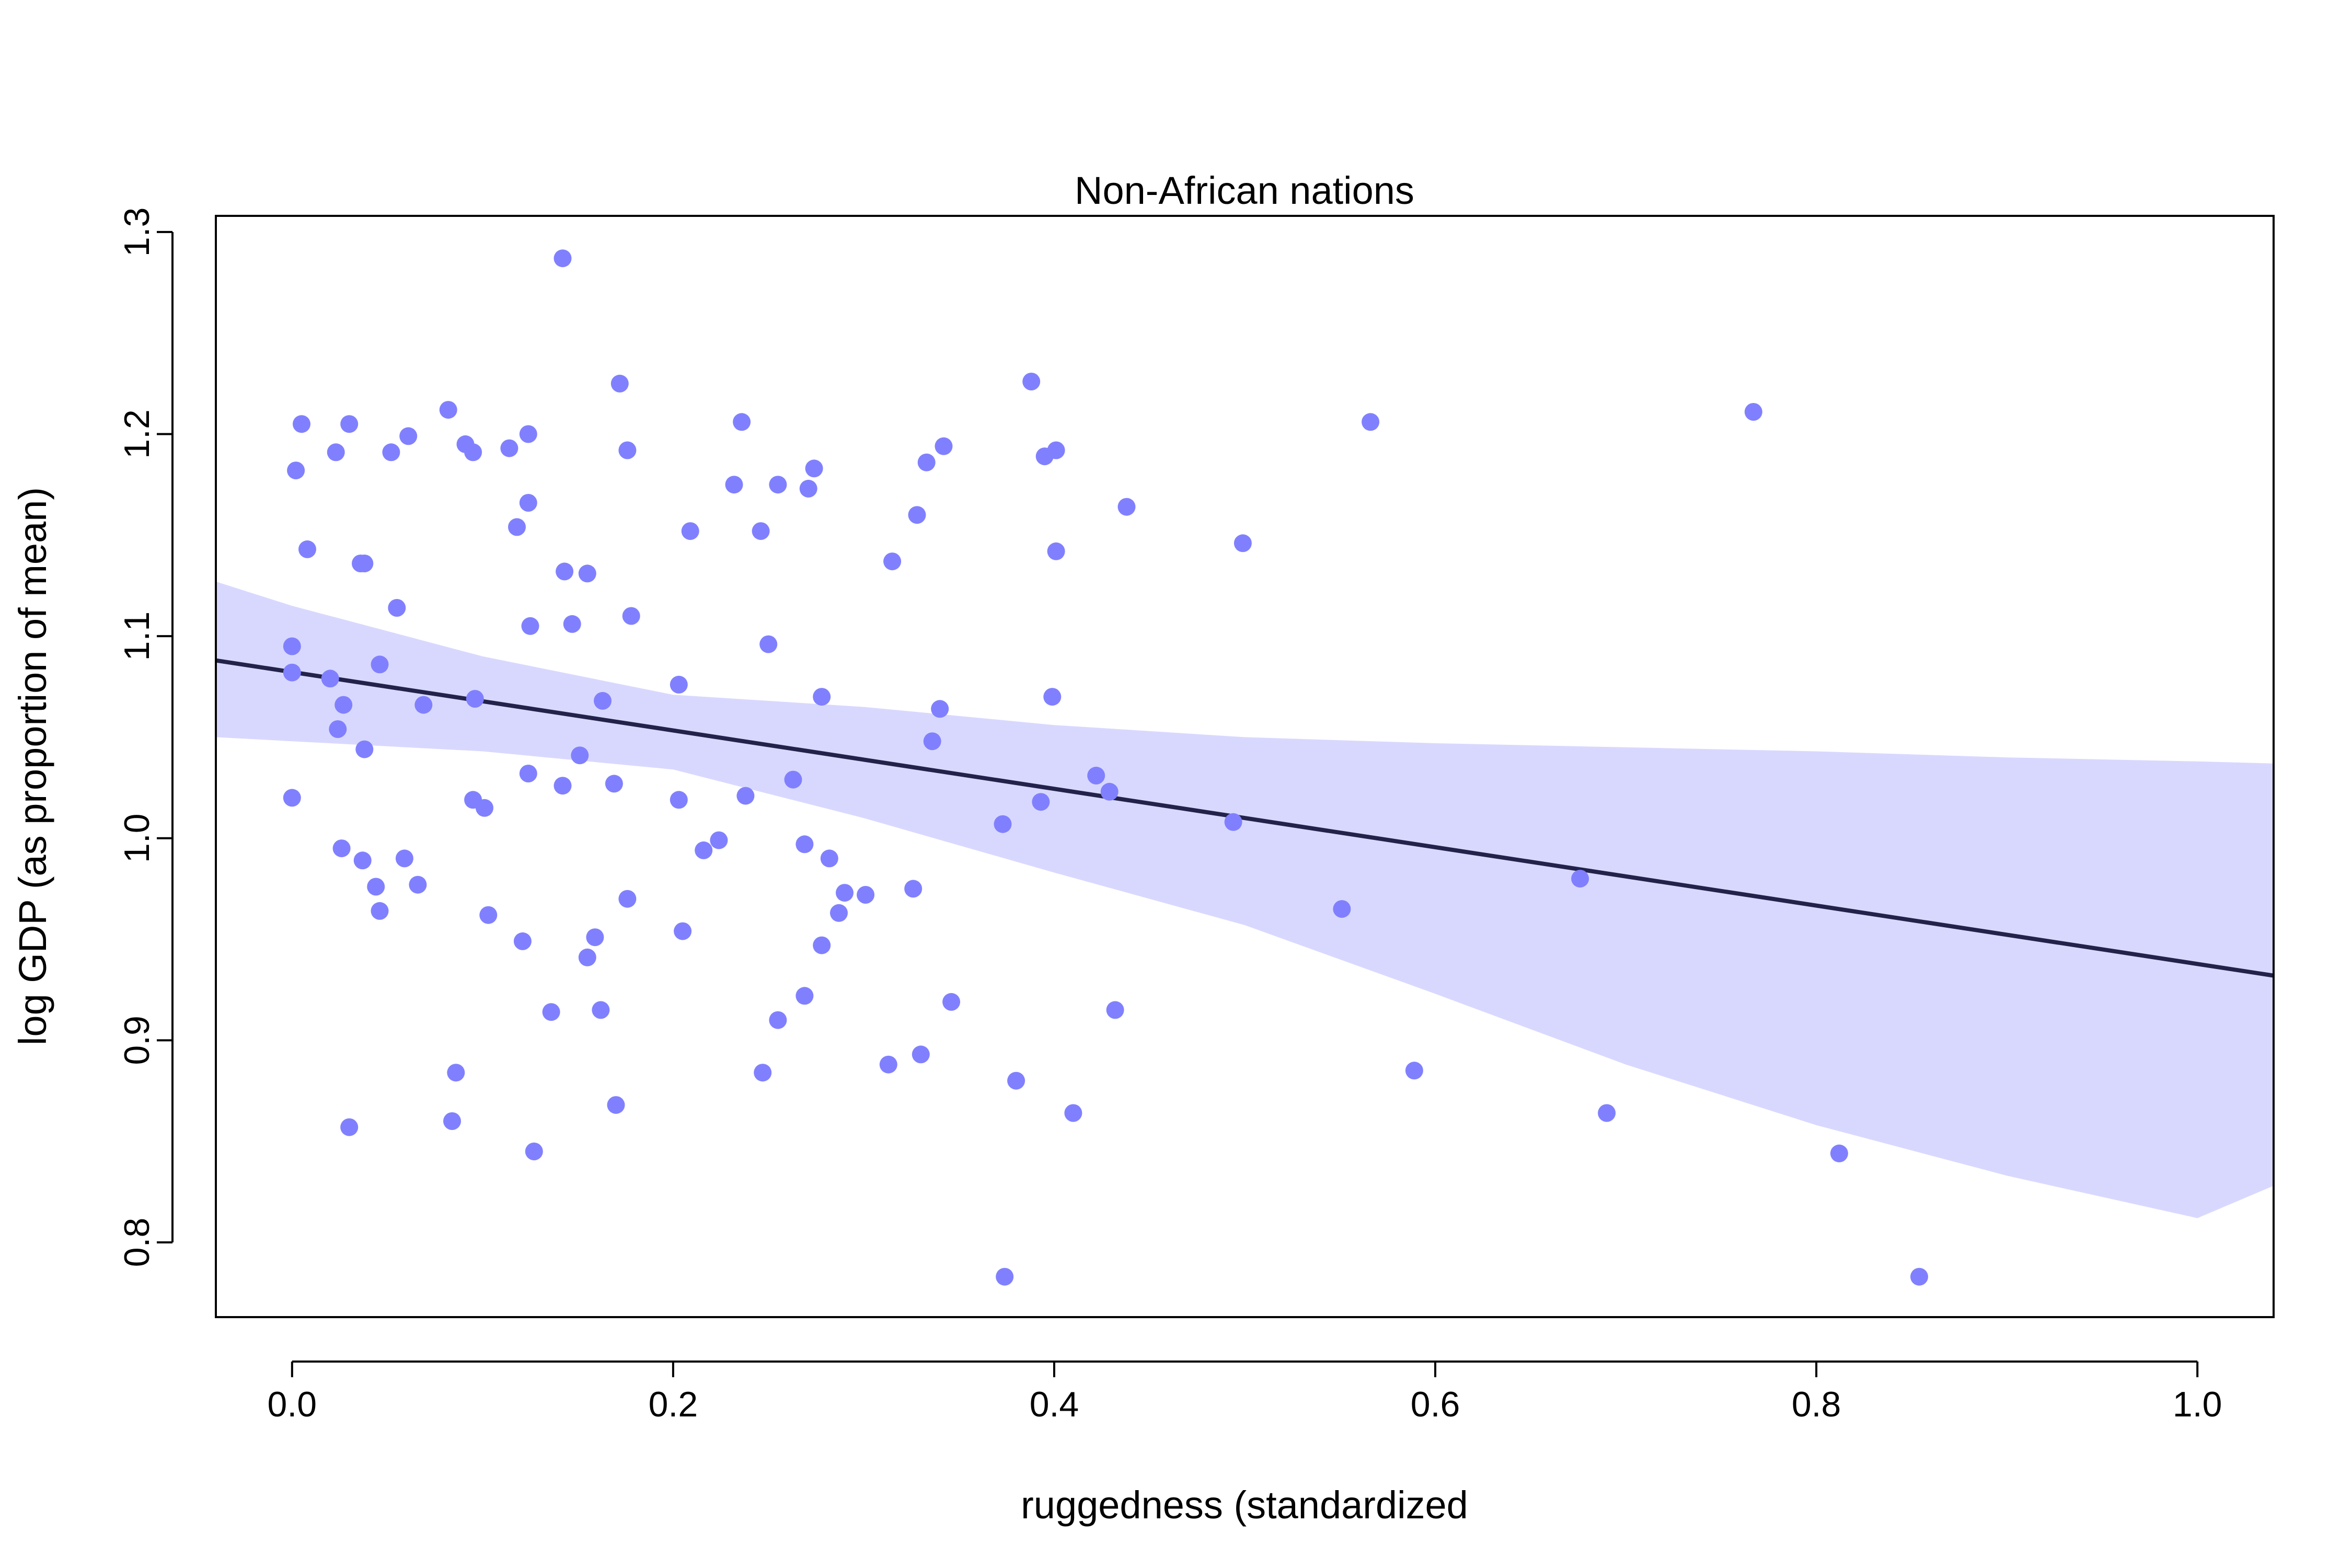 This screenshot has width=2352, height=1568. What do you see at coordinates (137, 1242) in the screenshot?
I see `y-tick-label: 0.8` at bounding box center [137, 1242].